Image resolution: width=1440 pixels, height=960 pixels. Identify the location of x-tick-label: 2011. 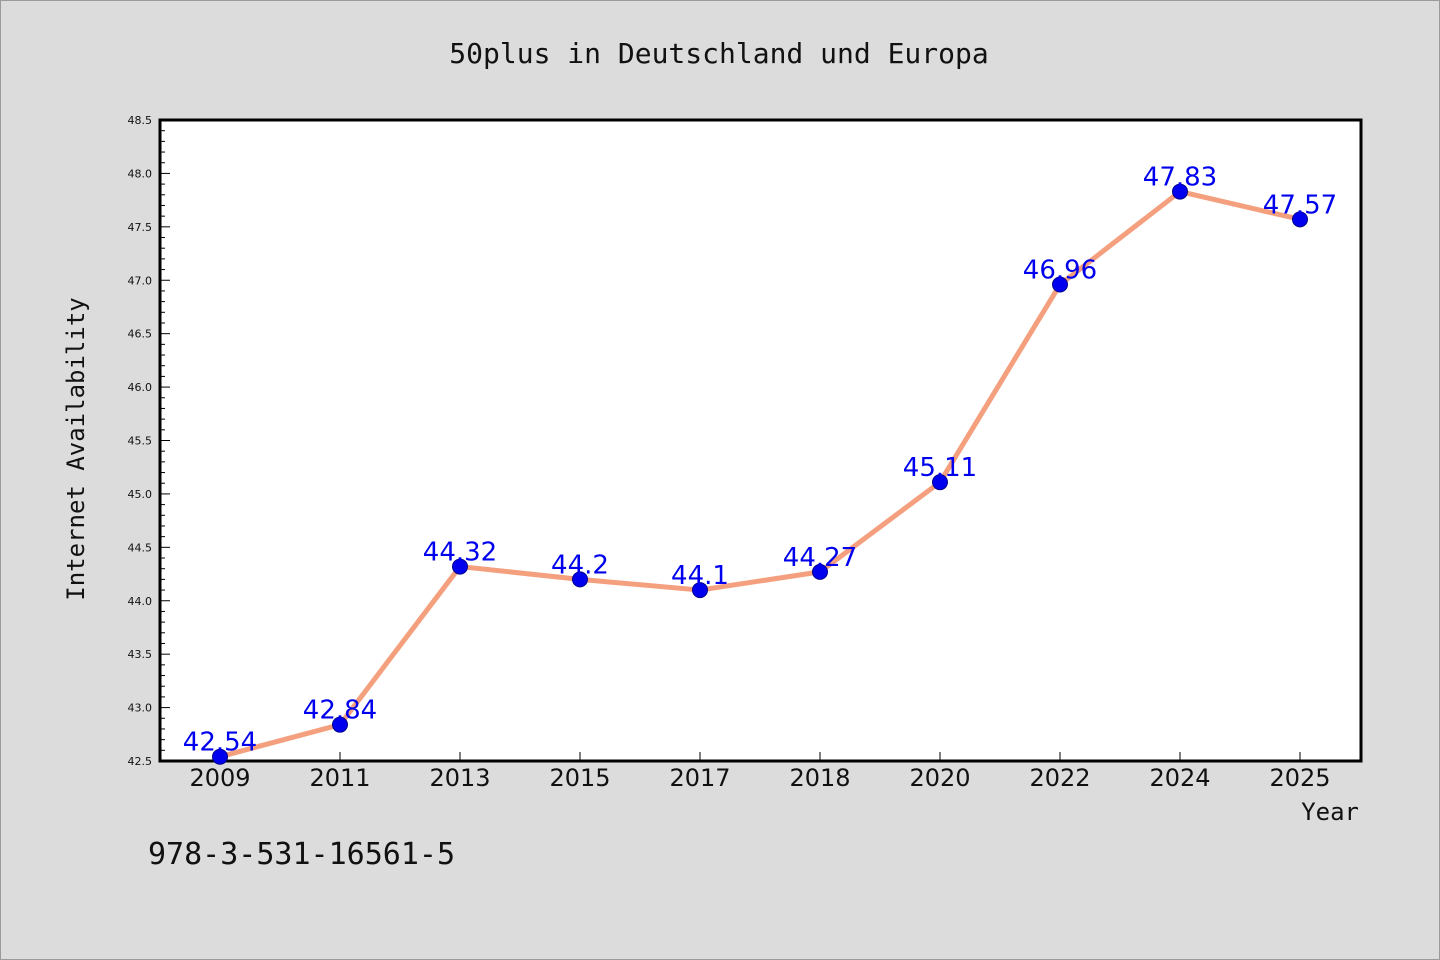
(339, 778).